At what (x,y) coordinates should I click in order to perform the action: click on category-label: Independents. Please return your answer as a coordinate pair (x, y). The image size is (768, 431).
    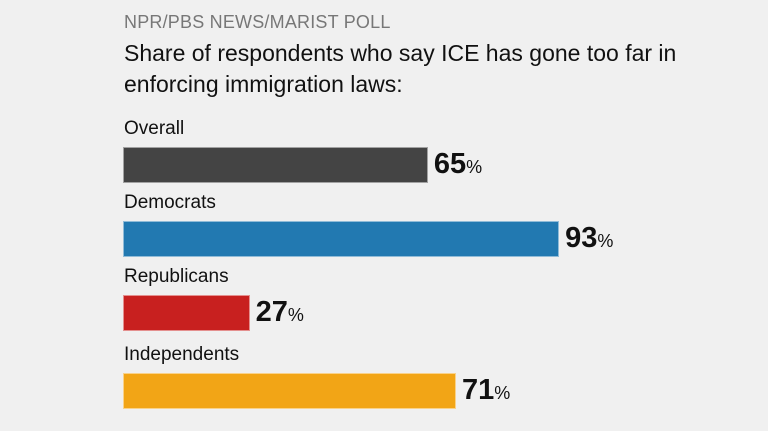
    Looking at the image, I should click on (182, 354).